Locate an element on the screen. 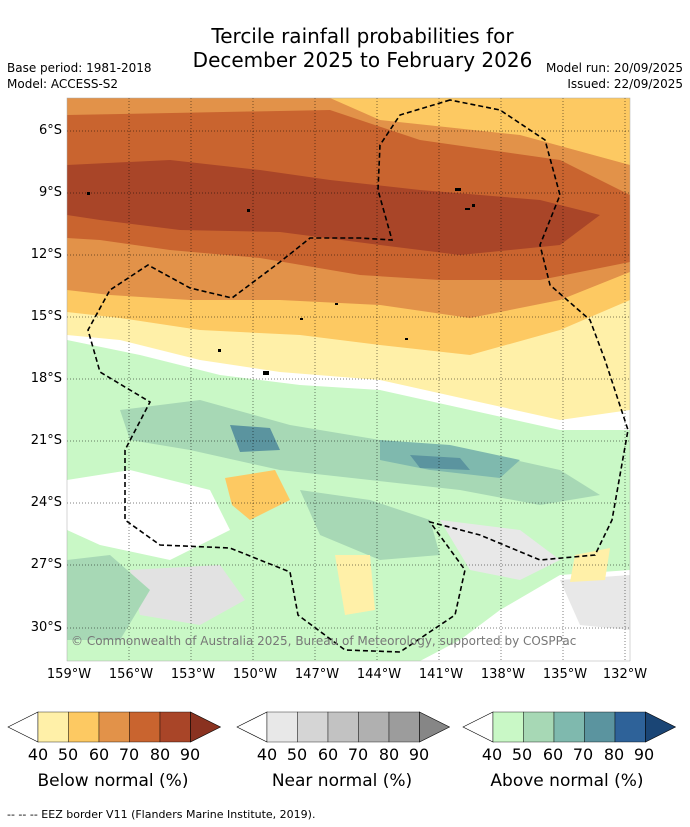  y-tick: 12°S is located at coordinates (46, 254).